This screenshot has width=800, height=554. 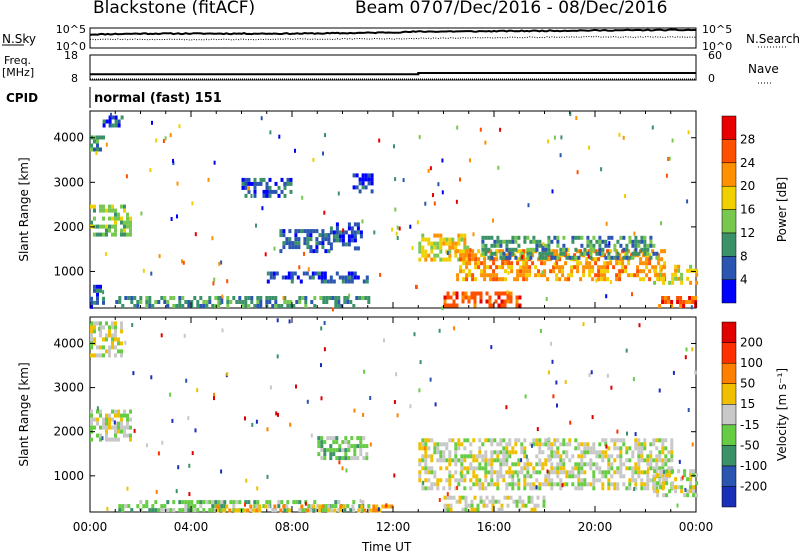 What do you see at coordinates (696, 527) in the screenshot?
I see `x-tick-label: 00:00` at bounding box center [696, 527].